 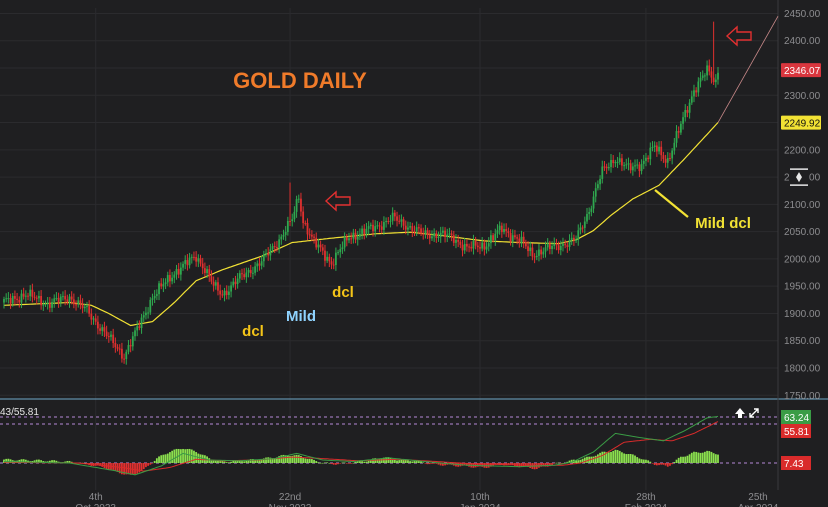 What do you see at coordinates (802, 96) in the screenshot?
I see `price-axis-label: 2300.00` at bounding box center [802, 96].